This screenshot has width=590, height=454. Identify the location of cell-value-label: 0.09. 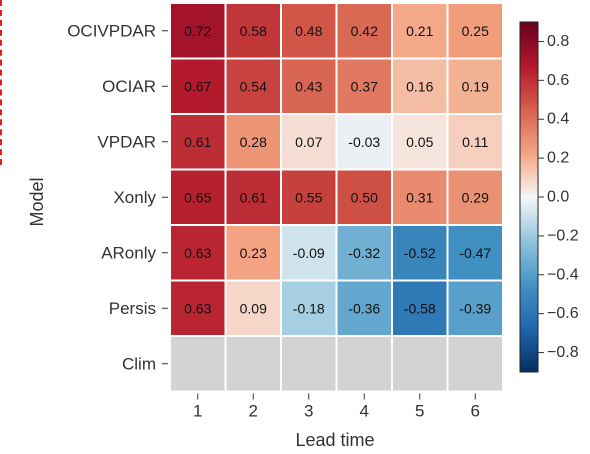
(253, 308).